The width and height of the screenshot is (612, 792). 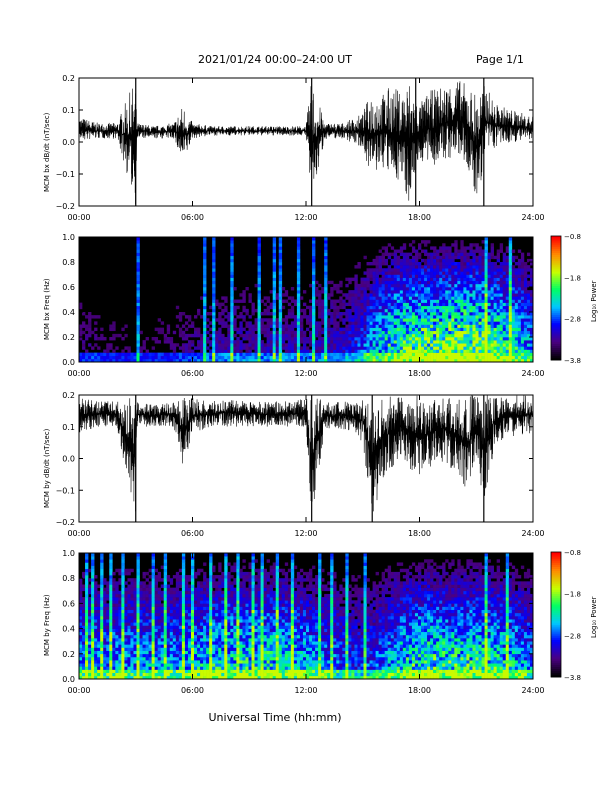 I want to click on bx-dbdt-ytick-label: 0.0, so click(x=68, y=142).